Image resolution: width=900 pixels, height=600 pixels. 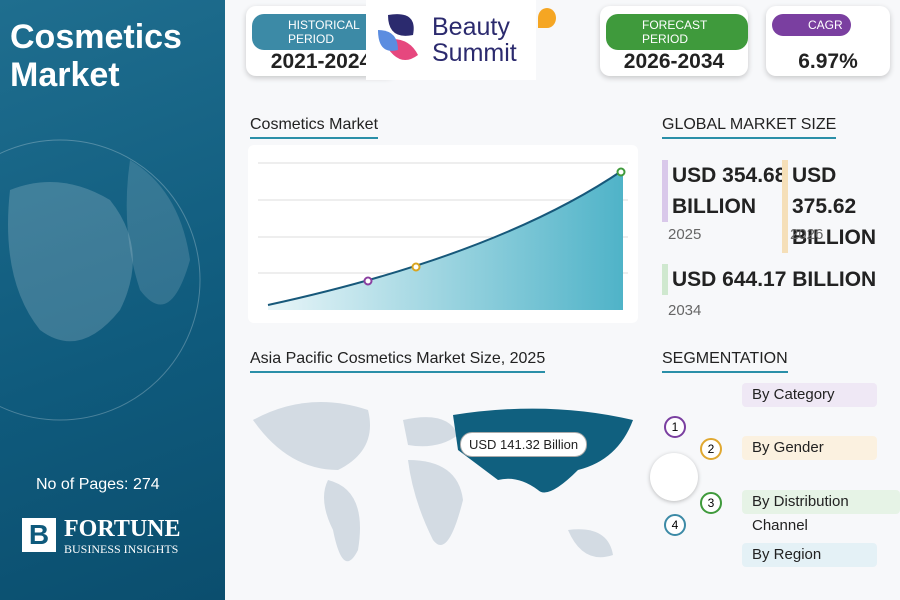 I want to click on seg-label: By Gender, so click(x=809, y=448).